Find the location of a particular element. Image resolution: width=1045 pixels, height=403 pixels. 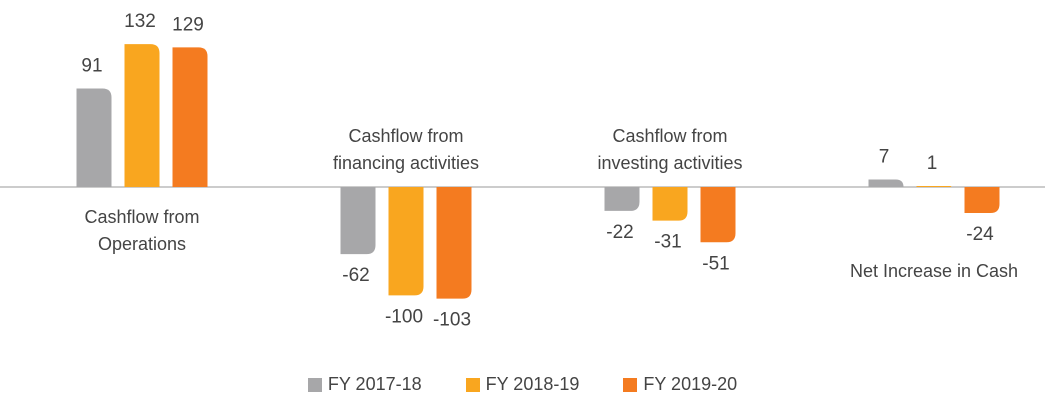

value-label: -100 is located at coordinates (404, 316).